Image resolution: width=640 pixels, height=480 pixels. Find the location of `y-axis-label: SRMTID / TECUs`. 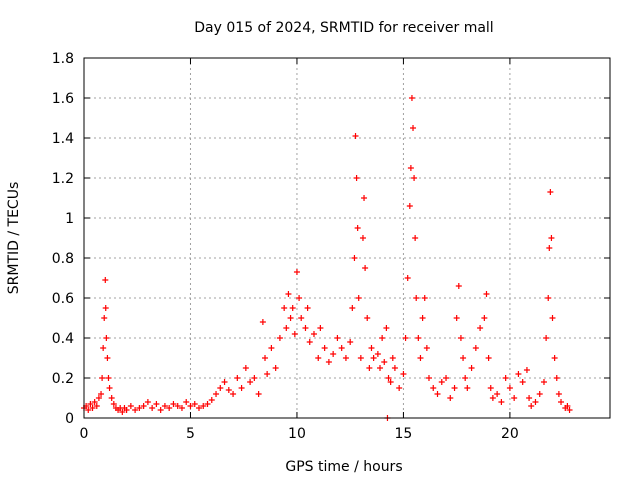

y-axis-label: SRMTID / TECUs is located at coordinates (14, 238).